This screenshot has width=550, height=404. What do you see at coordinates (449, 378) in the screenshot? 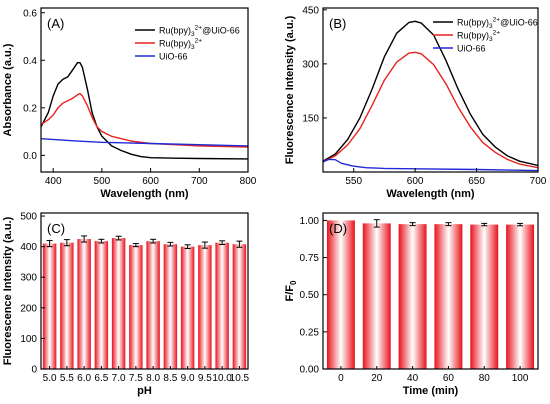
I see `panel-d-x-tick-label-3: 60` at bounding box center [449, 378].